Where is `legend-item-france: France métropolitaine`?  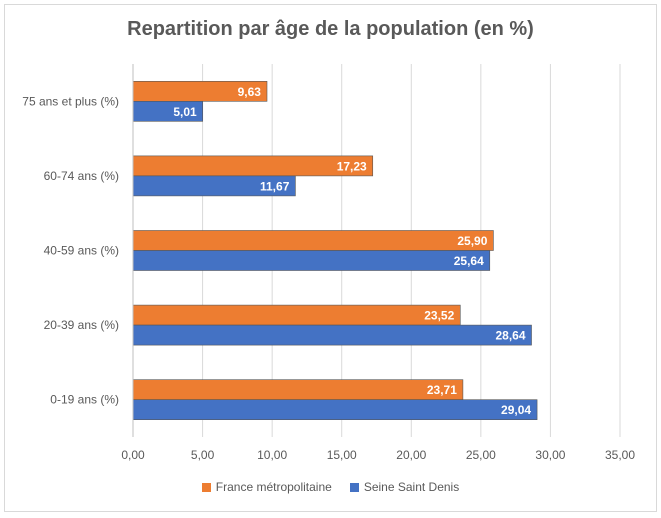
legend-item-france: France métropolitaine is located at coordinates (266, 487).